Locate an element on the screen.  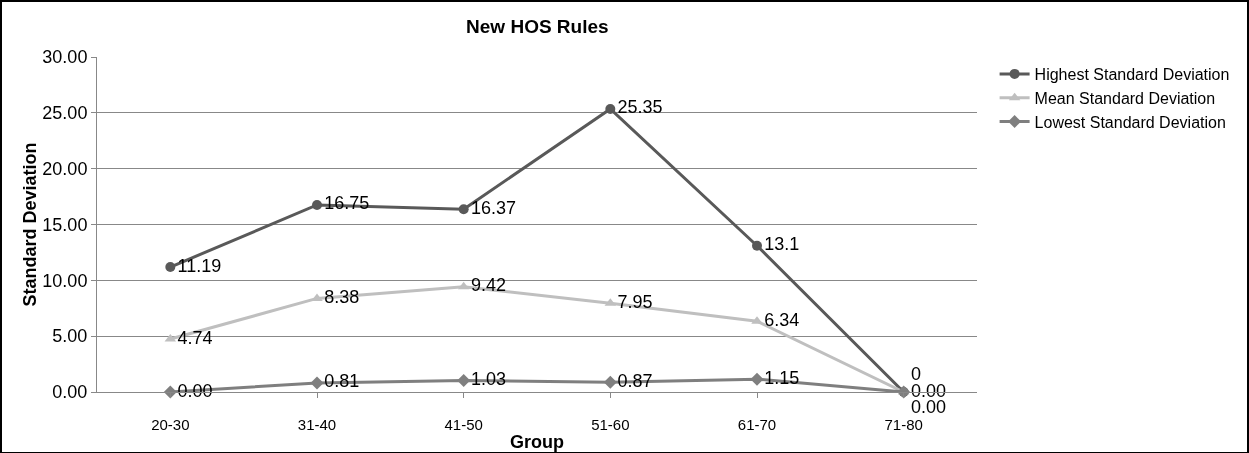
data-label: 1.03 is located at coordinates (488, 379).